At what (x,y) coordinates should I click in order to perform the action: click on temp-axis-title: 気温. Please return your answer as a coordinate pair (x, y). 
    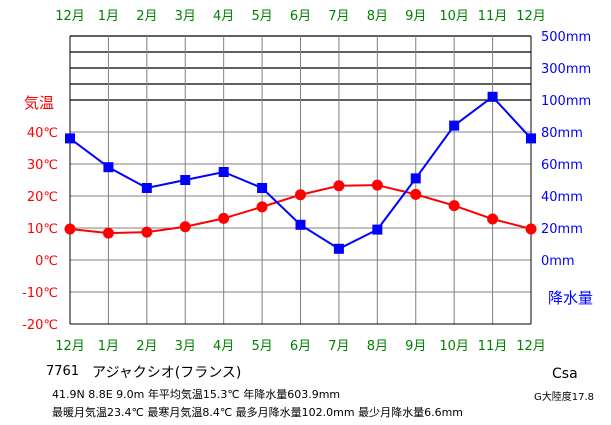
    Looking at the image, I should click on (39, 103).